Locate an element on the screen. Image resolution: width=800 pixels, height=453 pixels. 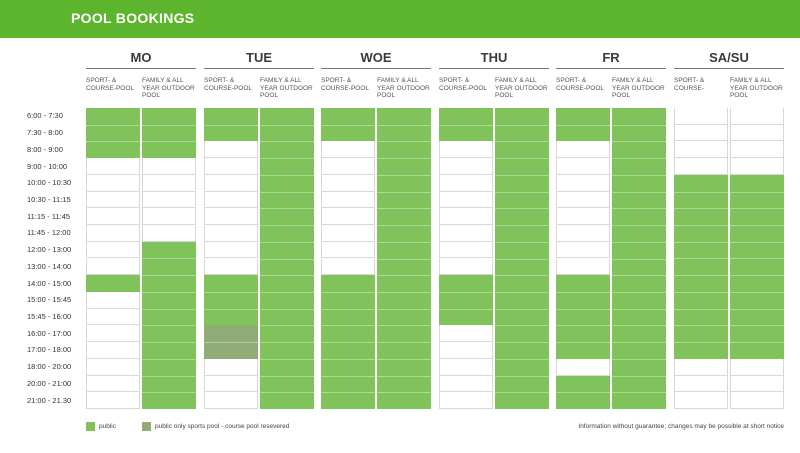
sports-pool-only-block is located at coordinates (231, 342).